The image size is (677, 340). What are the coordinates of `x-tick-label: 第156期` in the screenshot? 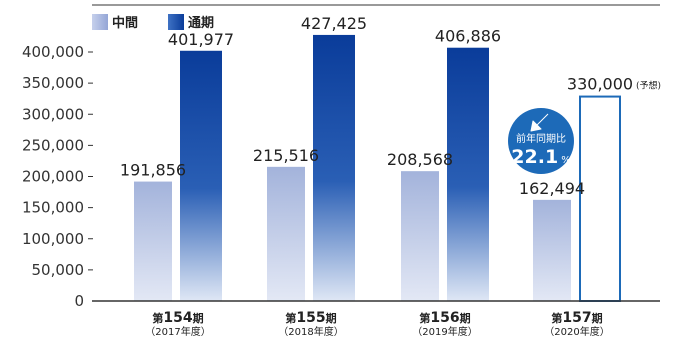 It's located at (444, 318).